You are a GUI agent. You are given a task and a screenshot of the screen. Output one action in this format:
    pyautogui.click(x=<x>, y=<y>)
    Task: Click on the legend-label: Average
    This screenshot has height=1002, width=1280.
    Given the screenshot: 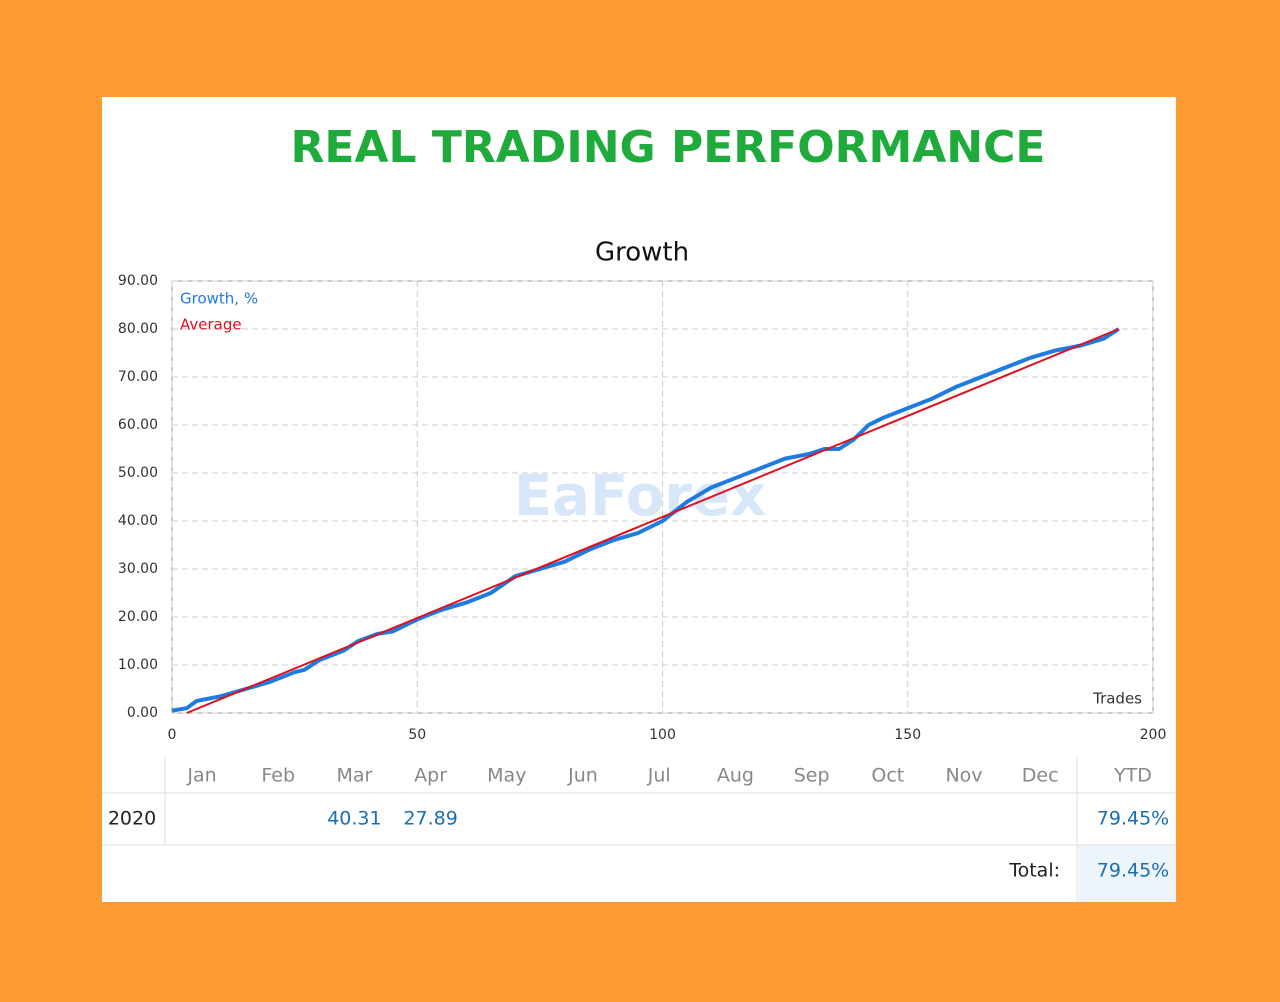 What is the action you would take?
    pyautogui.click(x=211, y=325)
    